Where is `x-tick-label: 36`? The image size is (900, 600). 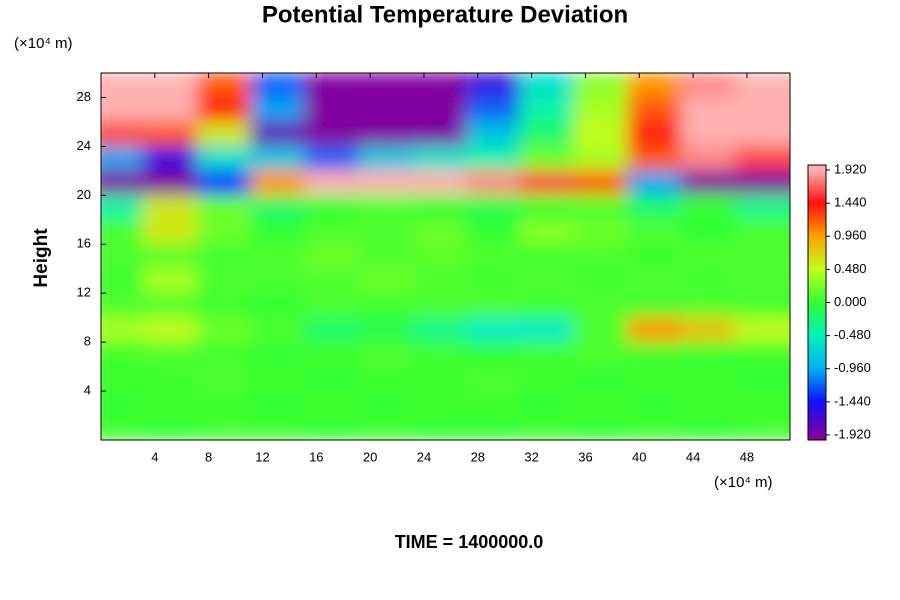 x-tick-label: 36 is located at coordinates (585, 456).